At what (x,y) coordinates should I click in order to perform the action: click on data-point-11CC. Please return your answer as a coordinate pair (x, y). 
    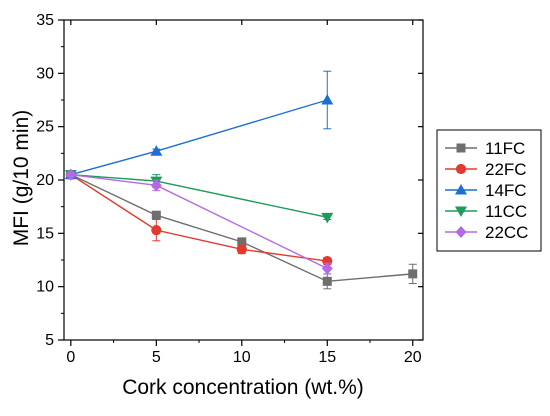
    Looking at the image, I should click on (327, 218).